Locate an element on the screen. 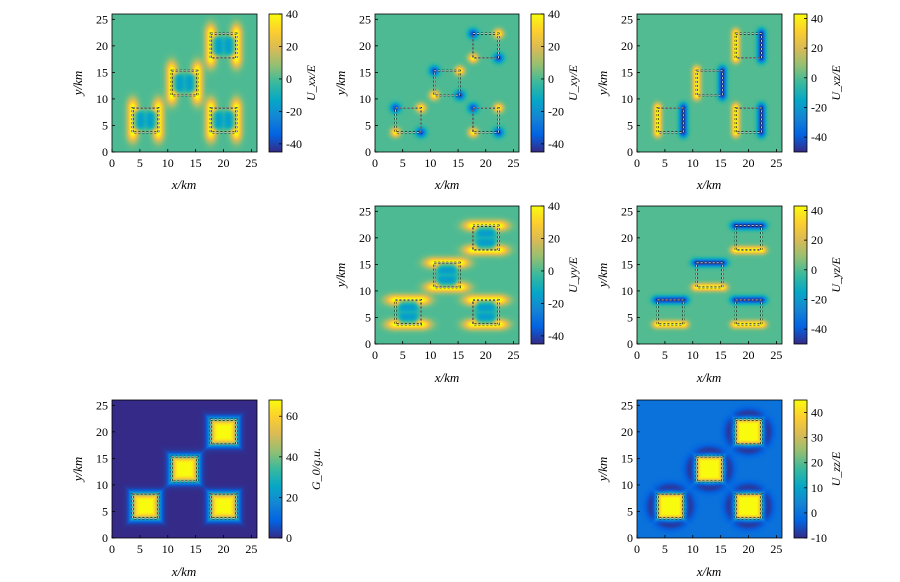 The width and height of the screenshot is (900, 582). xlabel-uyz: x/km is located at coordinates (709, 377).